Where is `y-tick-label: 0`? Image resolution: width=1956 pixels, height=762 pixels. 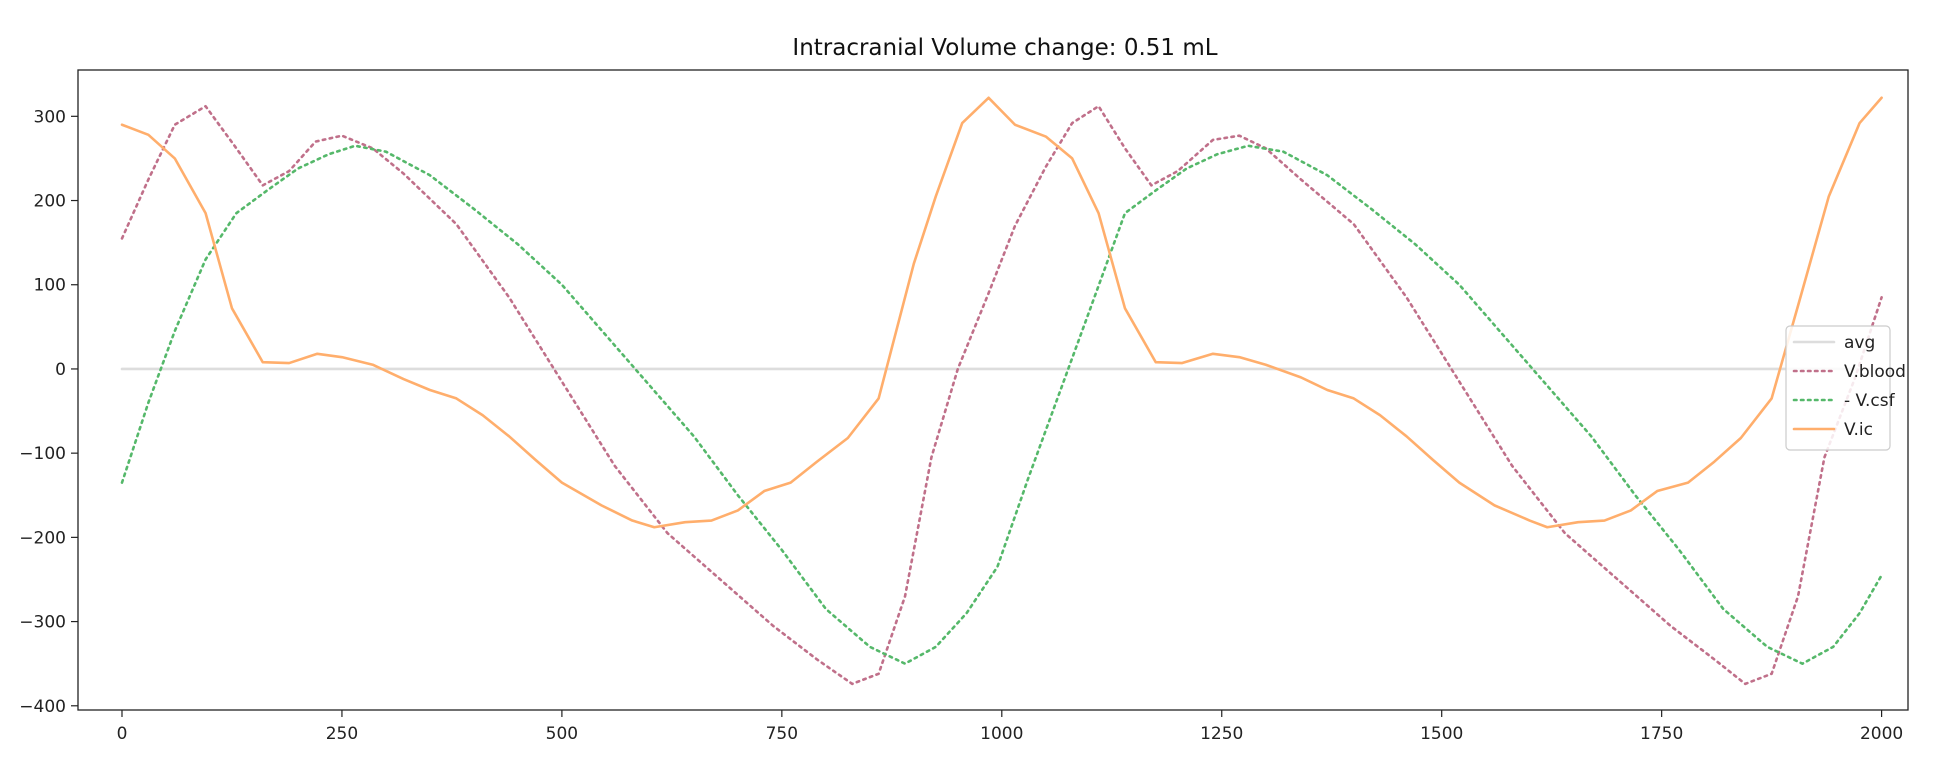 y-tick-label: 0 is located at coordinates (60, 370).